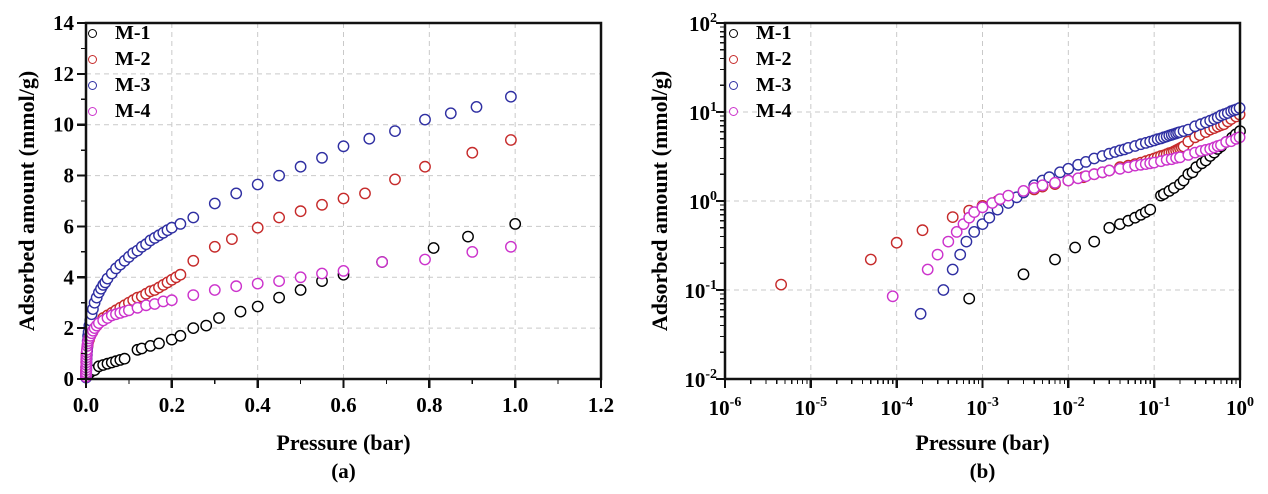 The height and width of the screenshot is (494, 1268). Describe the element at coordinates (86, 405) in the screenshot. I see `svg-text: 0.0` at that location.